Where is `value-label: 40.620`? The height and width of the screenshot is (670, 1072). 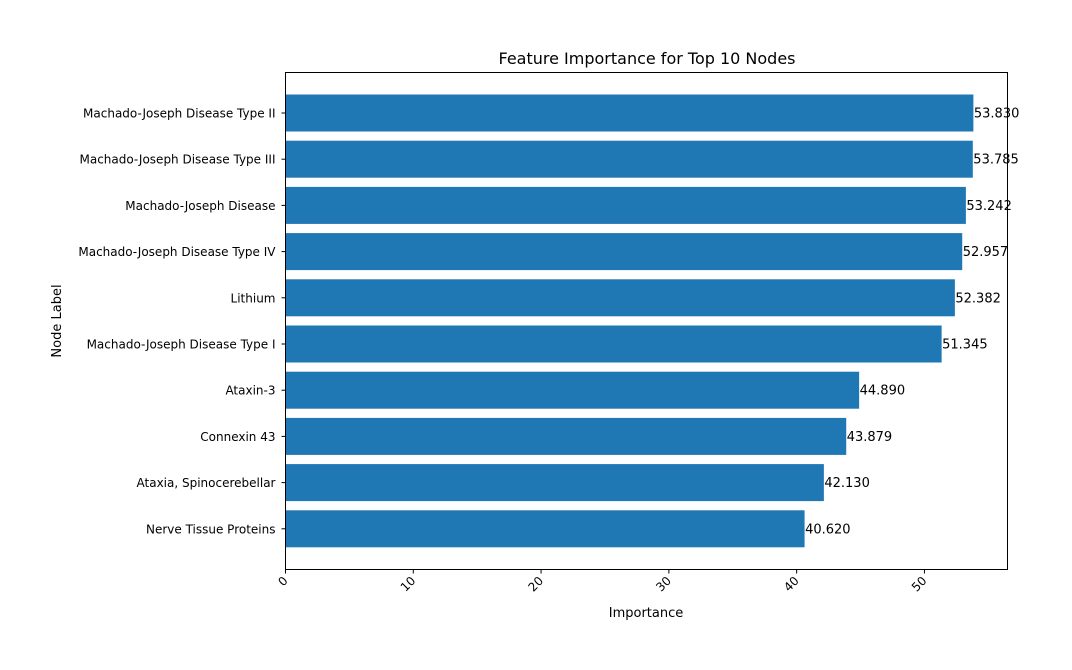 value-label: 40.620 is located at coordinates (828, 529).